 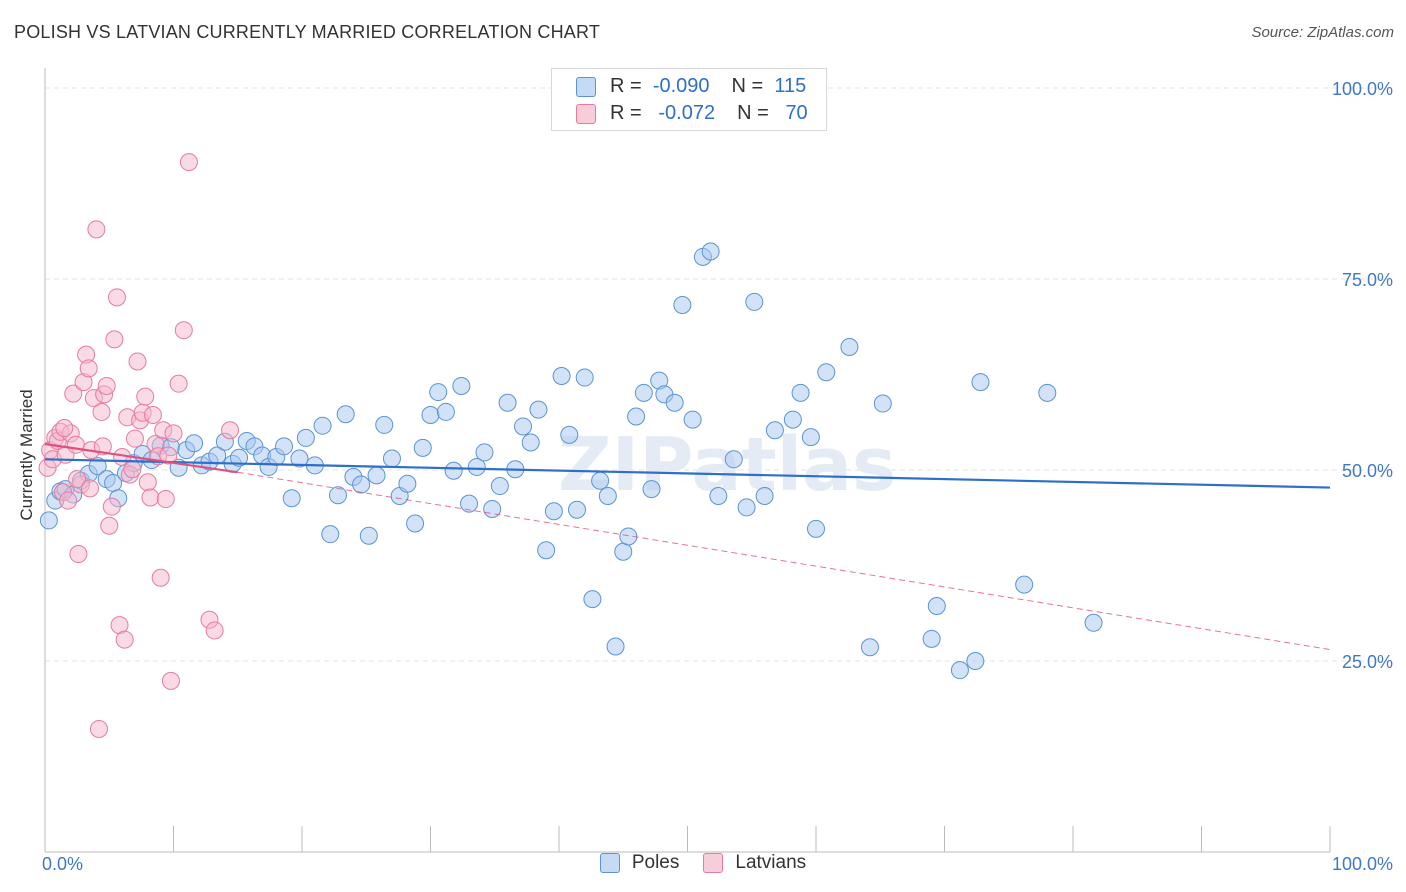 I want to click on legend-n-value: 70, so click(x=796, y=113).